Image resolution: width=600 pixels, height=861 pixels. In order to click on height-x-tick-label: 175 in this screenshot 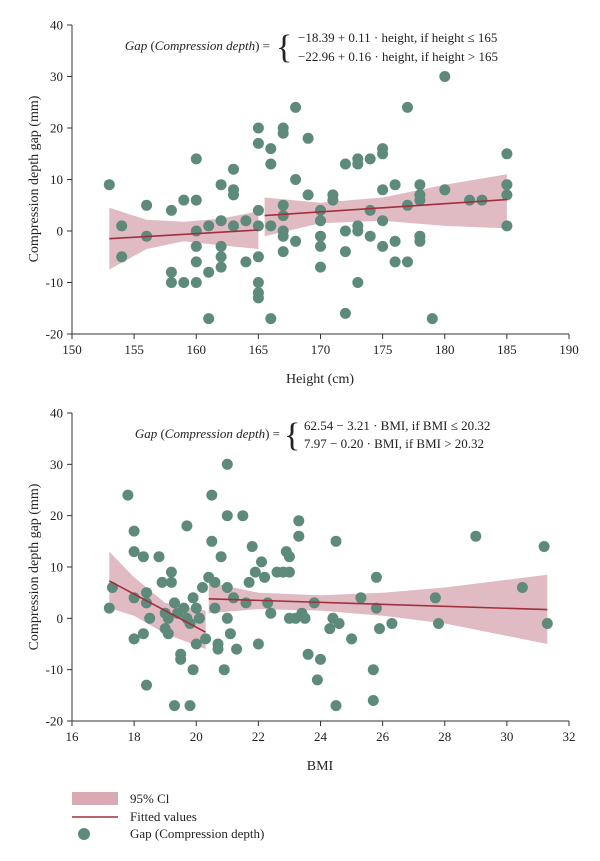, I will do `click(383, 349)`.